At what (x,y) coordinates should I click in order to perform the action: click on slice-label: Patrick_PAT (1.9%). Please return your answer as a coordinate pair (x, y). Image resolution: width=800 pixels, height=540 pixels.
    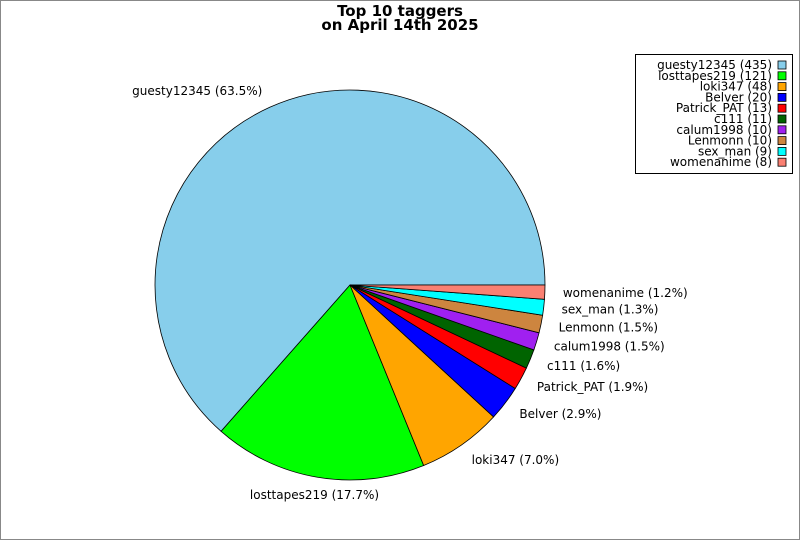
    Looking at the image, I should click on (592, 387).